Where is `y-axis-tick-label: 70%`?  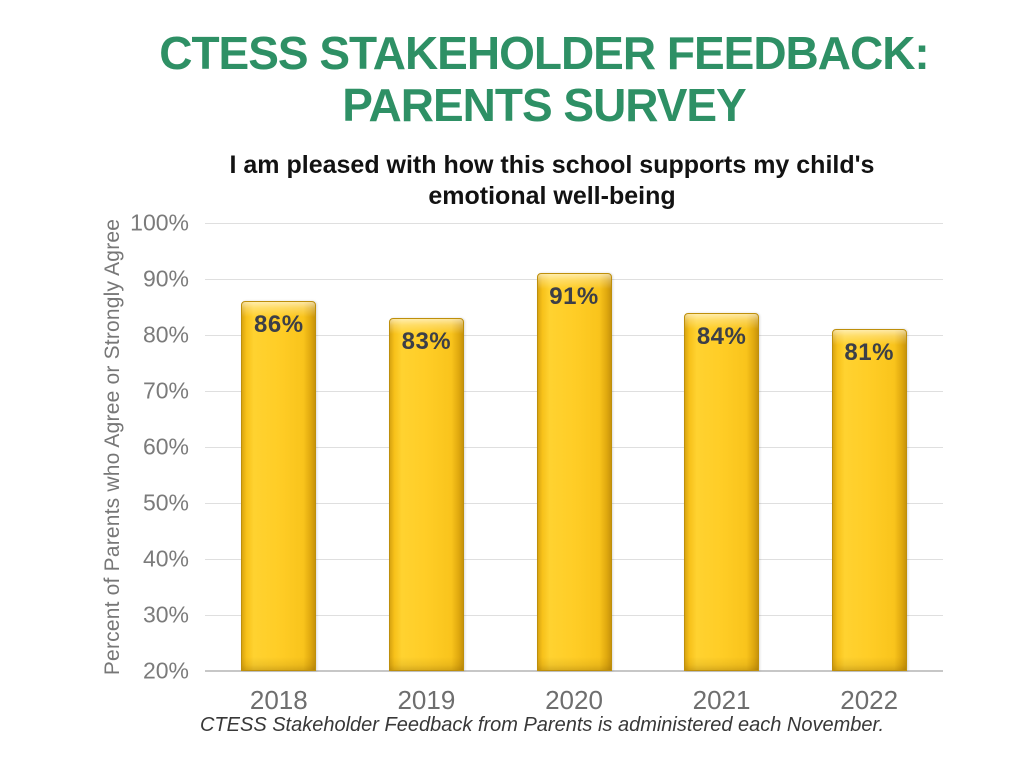
y-axis-tick-label: 70% is located at coordinates (165, 390).